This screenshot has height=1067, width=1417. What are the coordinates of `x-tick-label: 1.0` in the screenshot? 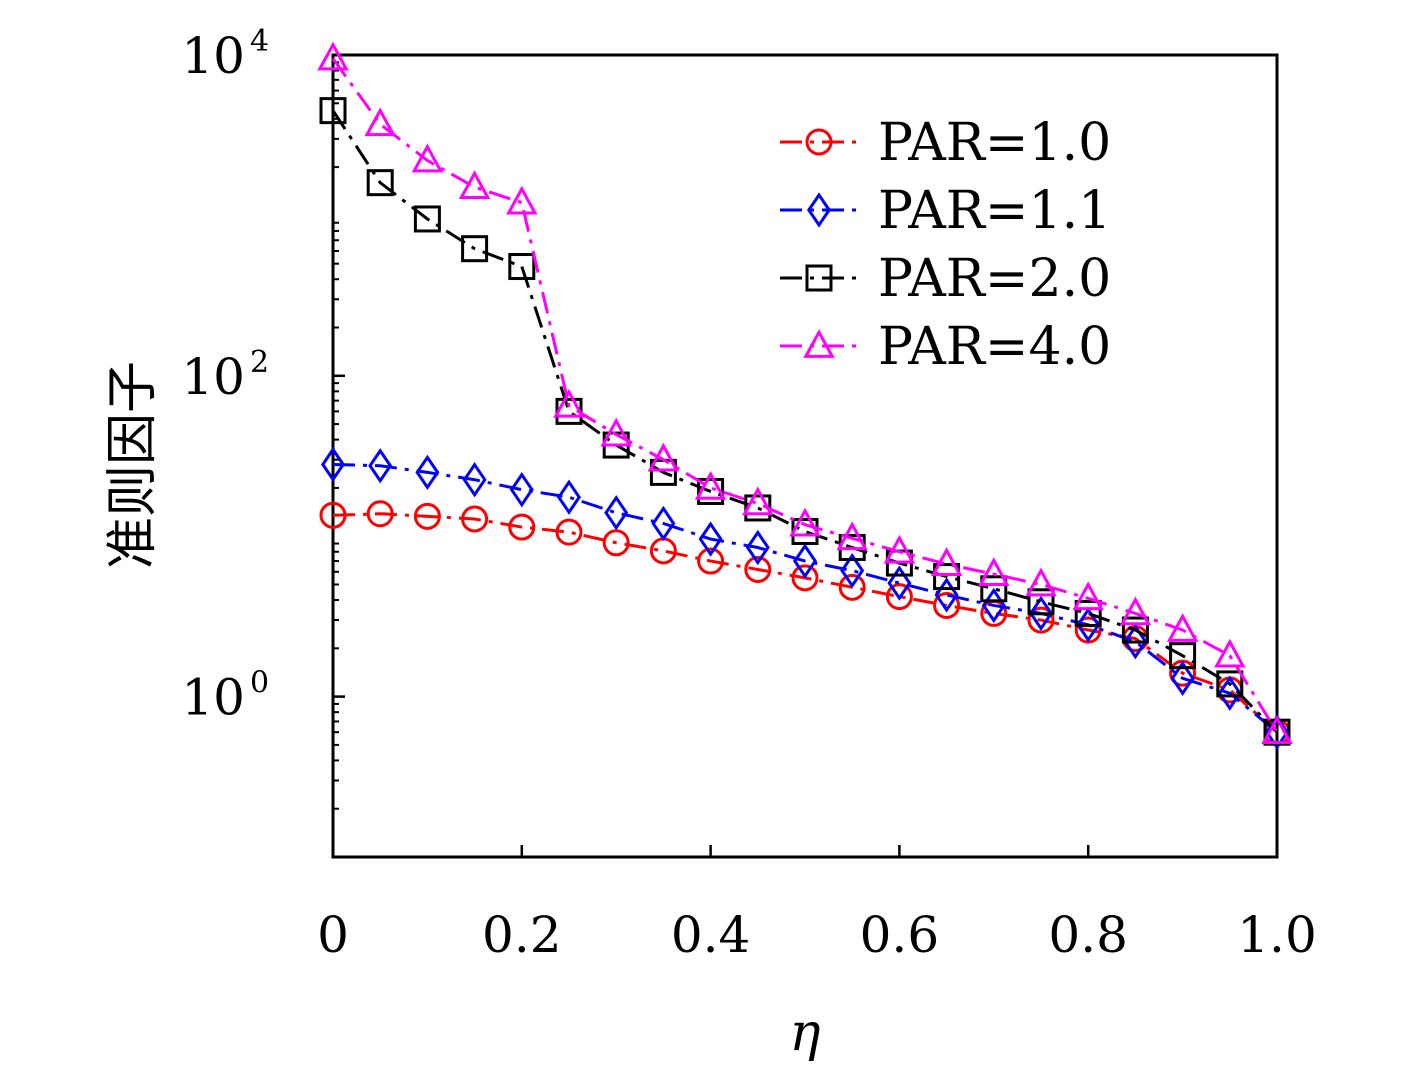 It's located at (1277, 935).